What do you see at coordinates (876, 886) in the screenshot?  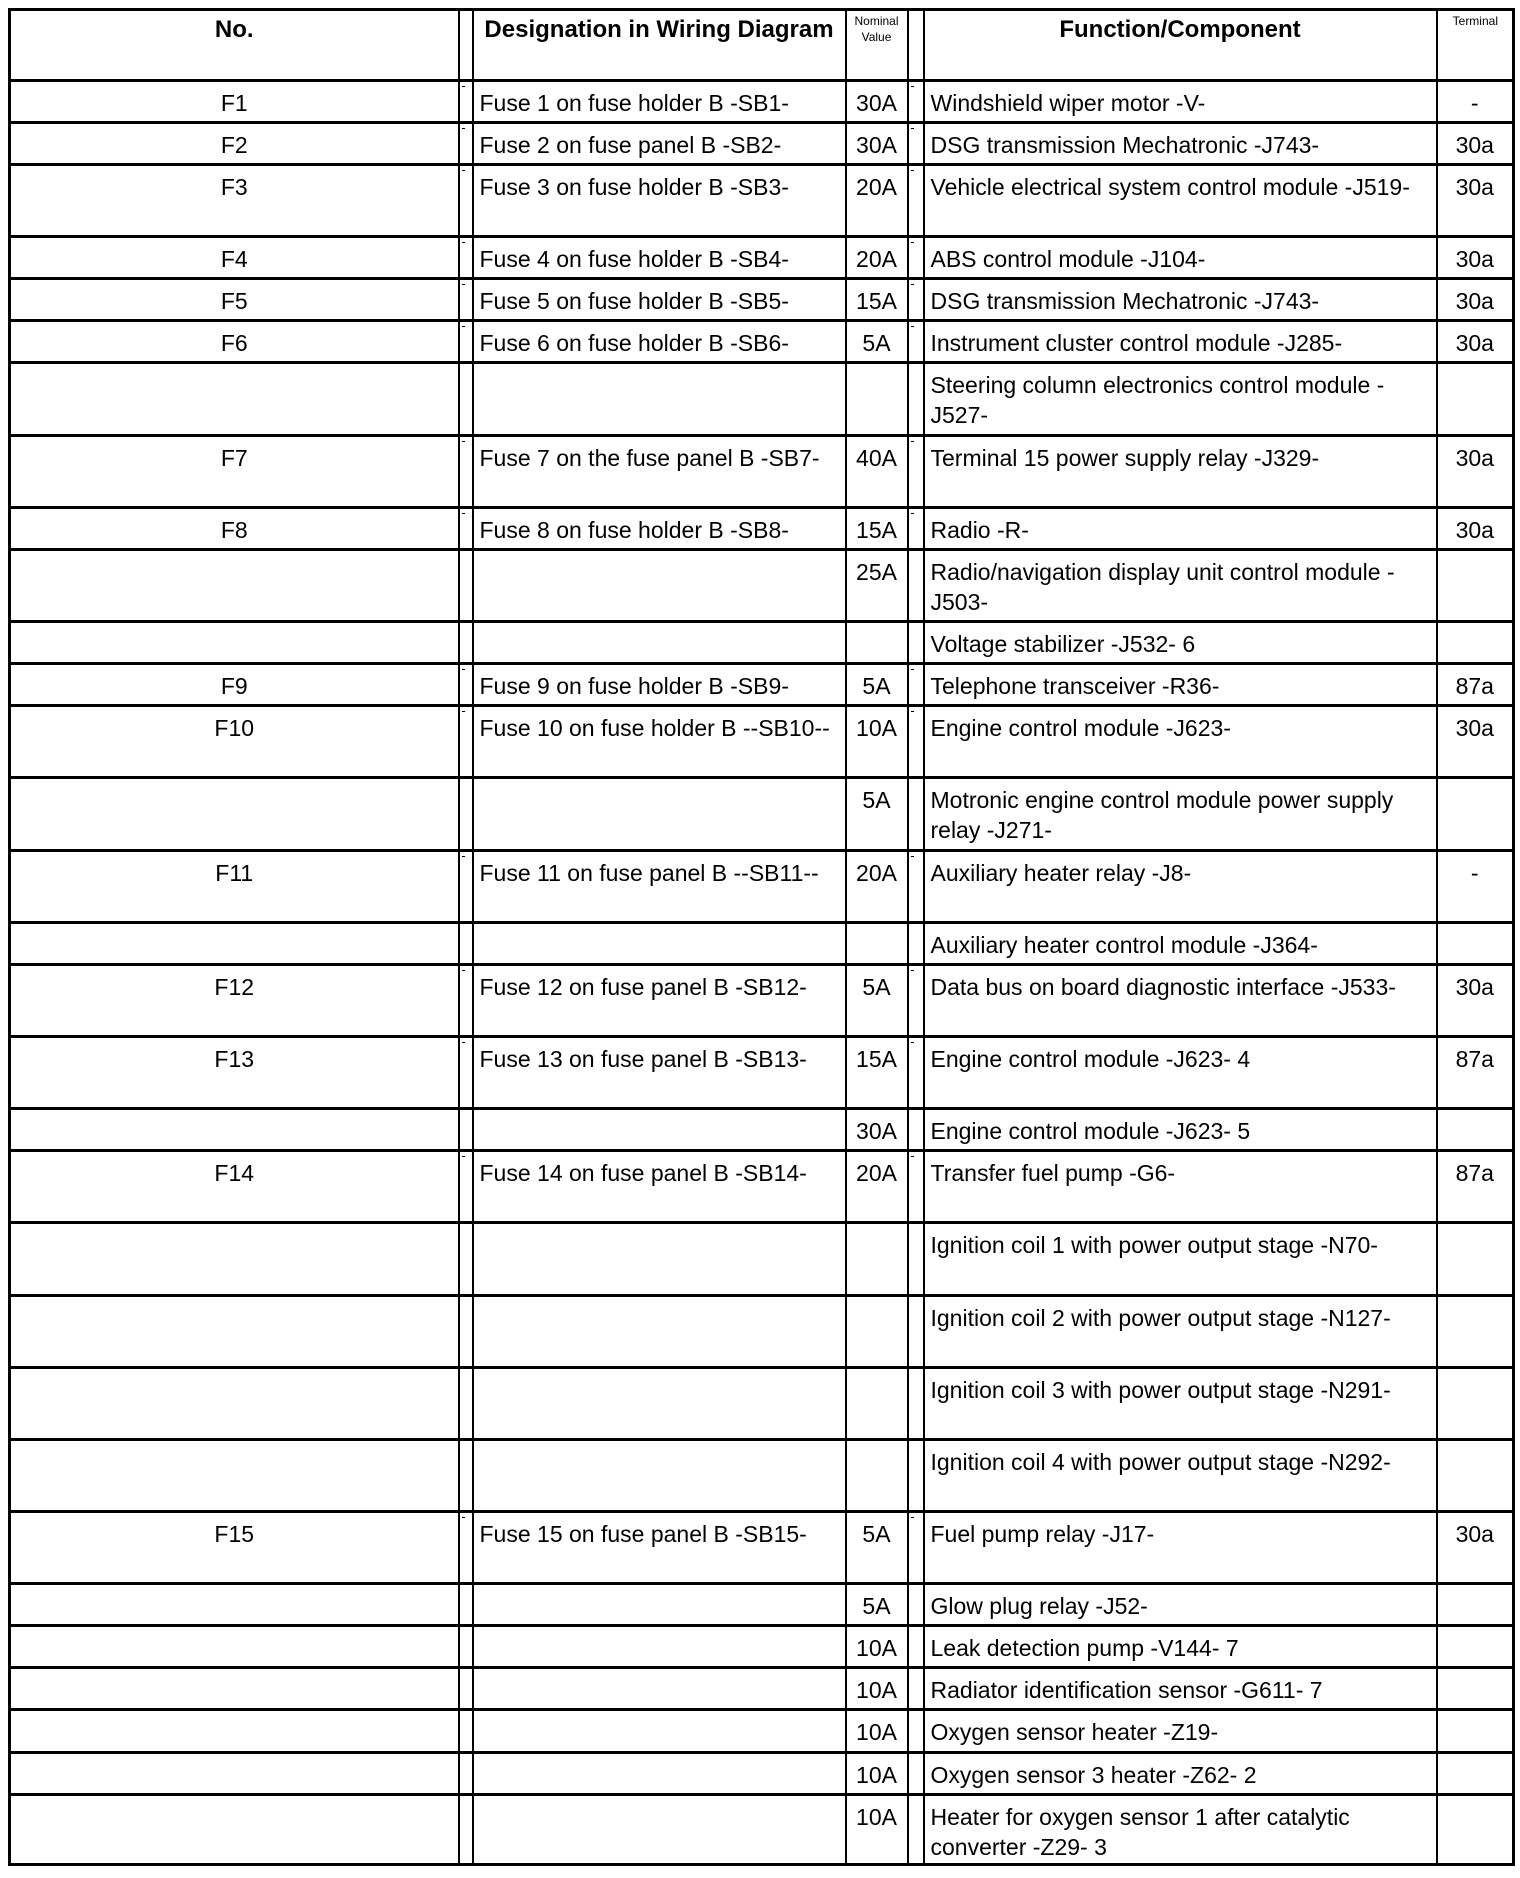 I see `nominal-value-cell: 20A` at bounding box center [876, 886].